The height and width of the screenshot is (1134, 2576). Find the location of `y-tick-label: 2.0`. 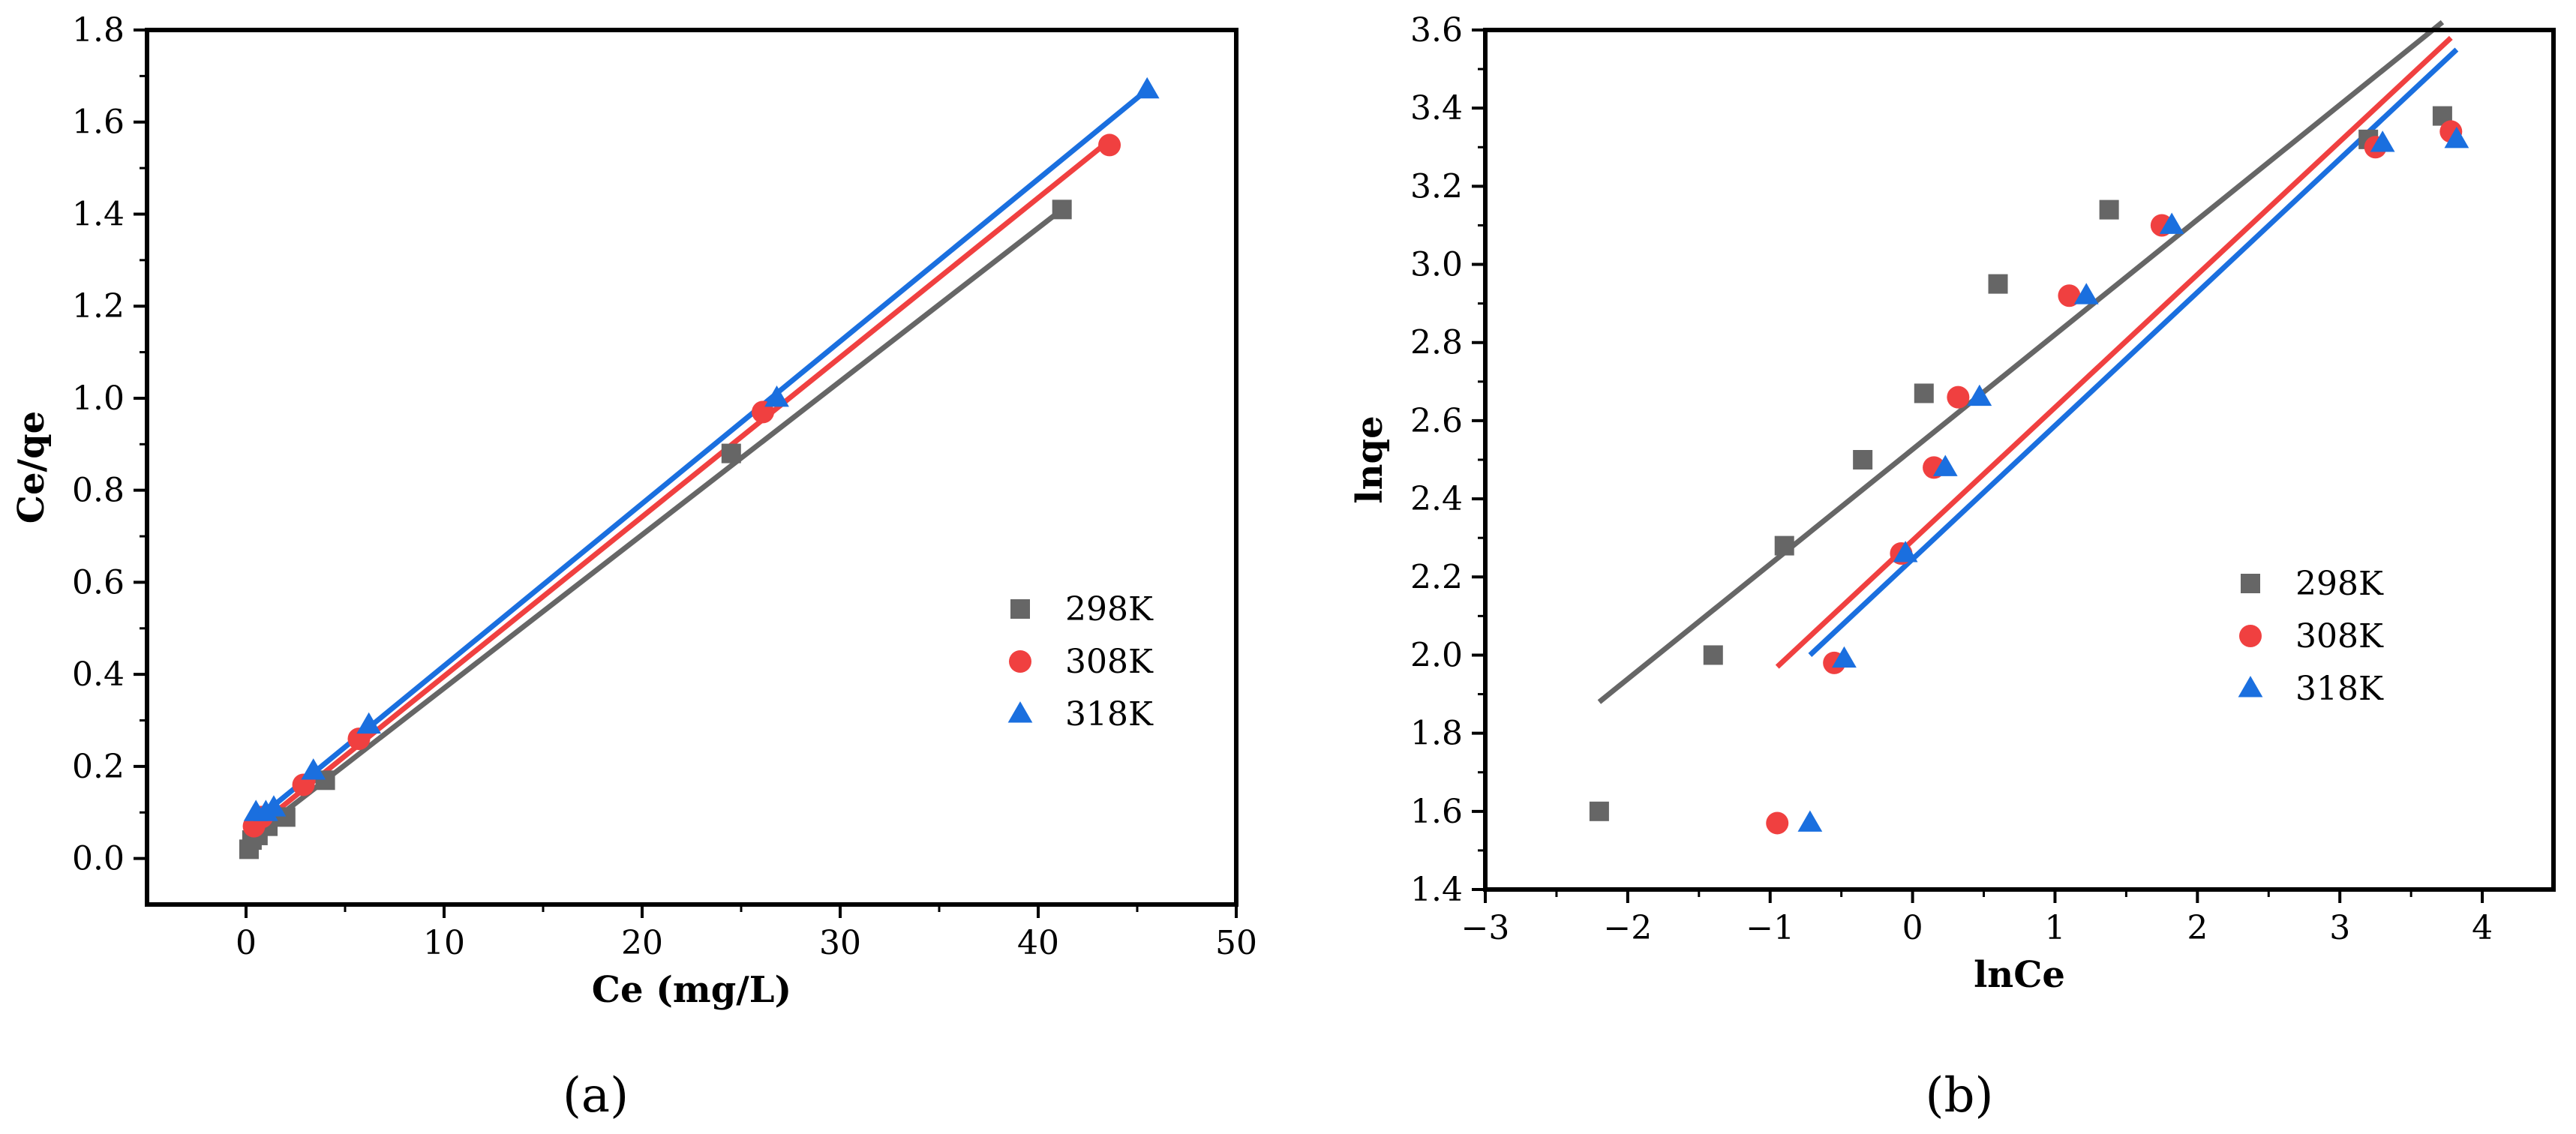

y-tick-label: 2.0 is located at coordinates (1436, 655).